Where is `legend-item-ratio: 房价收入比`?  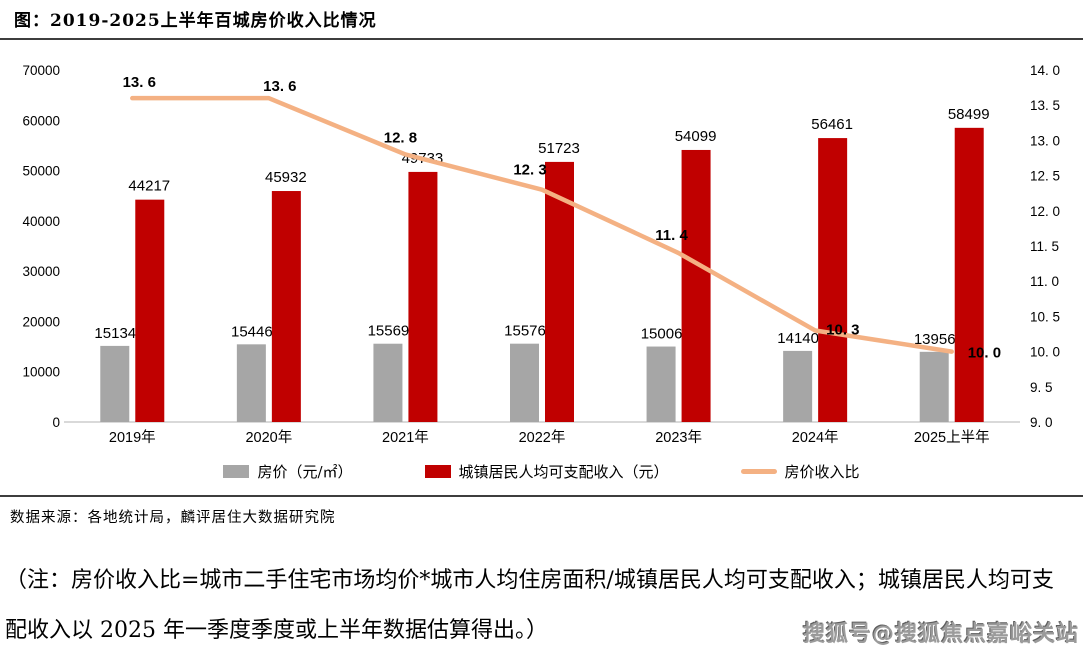 legend-item-ratio: 房价收入比 is located at coordinates (800, 471).